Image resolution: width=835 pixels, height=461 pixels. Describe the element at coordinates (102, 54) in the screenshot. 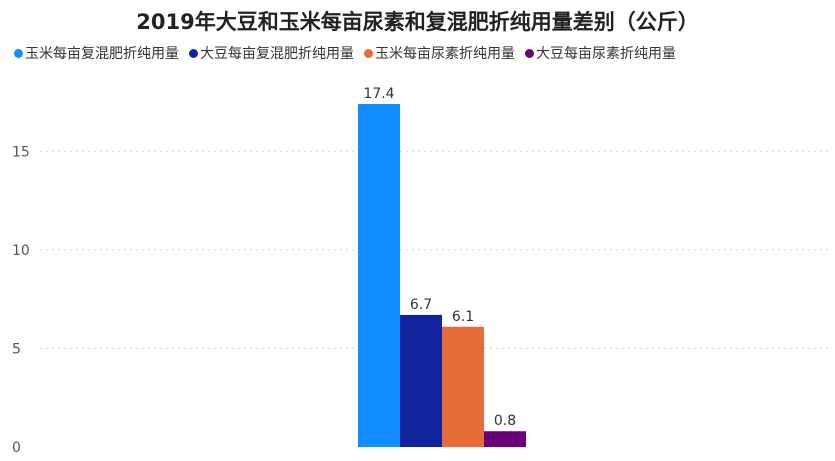

I see `legend-label: 玉米每亩复混肥折纯用量` at that location.